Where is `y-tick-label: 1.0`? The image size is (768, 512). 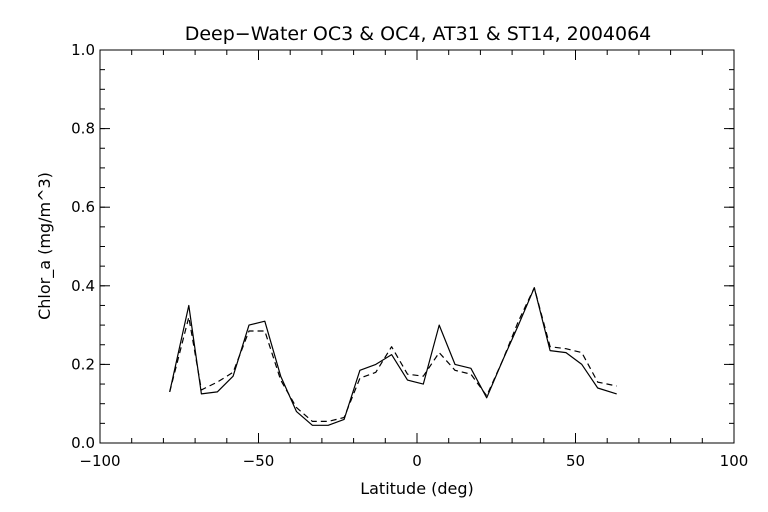
y-tick-label: 1.0 is located at coordinates (83, 50).